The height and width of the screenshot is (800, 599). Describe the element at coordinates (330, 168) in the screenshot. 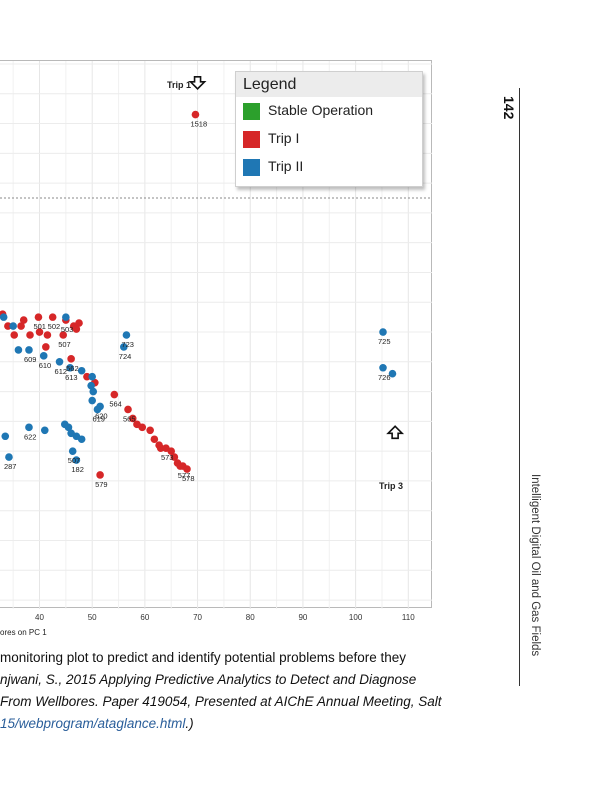

I see `legend-item-trip-ii: Trip II` at that location.